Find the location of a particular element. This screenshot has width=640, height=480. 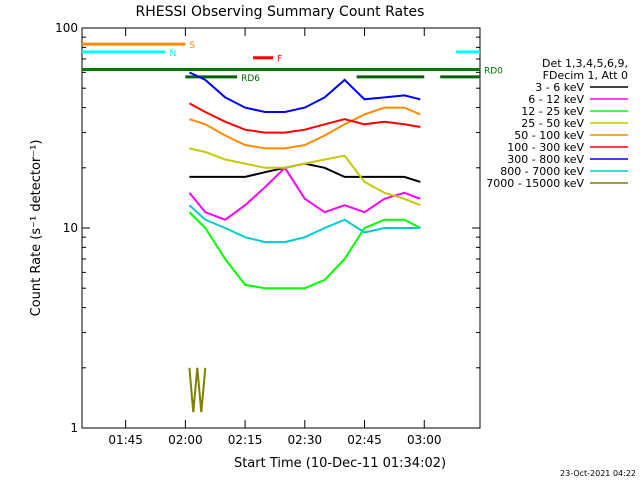

y-tick-label: 10 is located at coordinates (70, 228).